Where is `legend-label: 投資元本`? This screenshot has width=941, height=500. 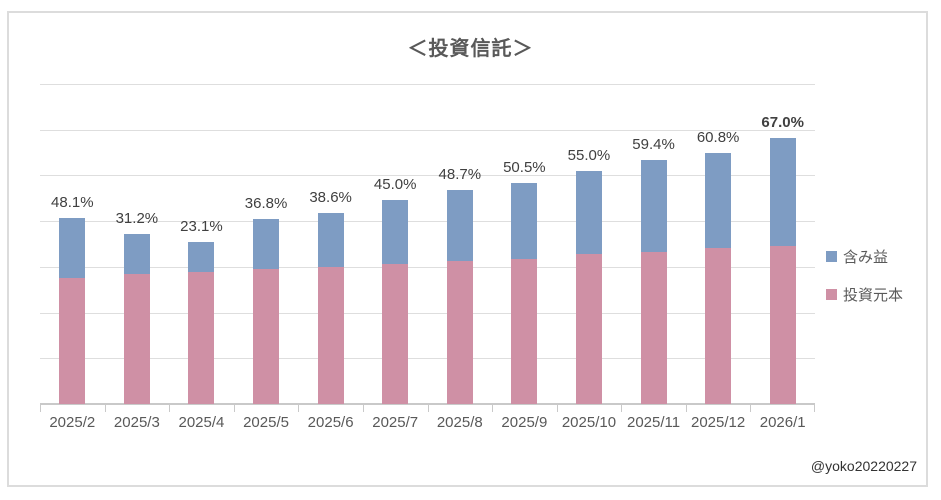
legend-label: 投資元本 is located at coordinates (873, 295).